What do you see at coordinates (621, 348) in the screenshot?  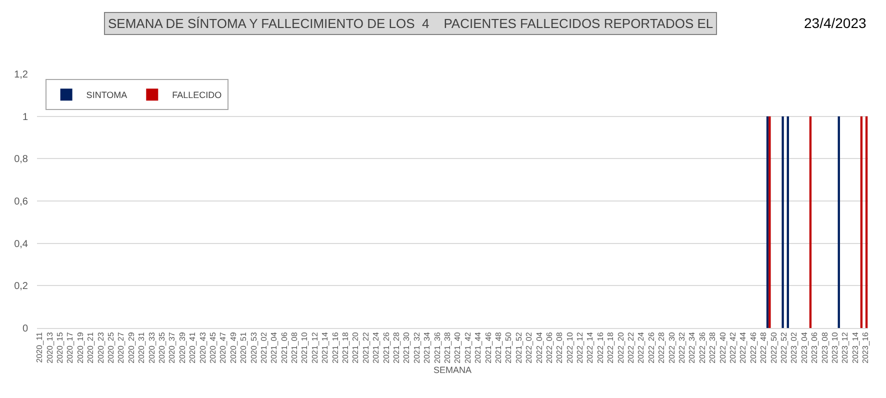 I see `x-tick-label: 2022_20` at bounding box center [621, 348].